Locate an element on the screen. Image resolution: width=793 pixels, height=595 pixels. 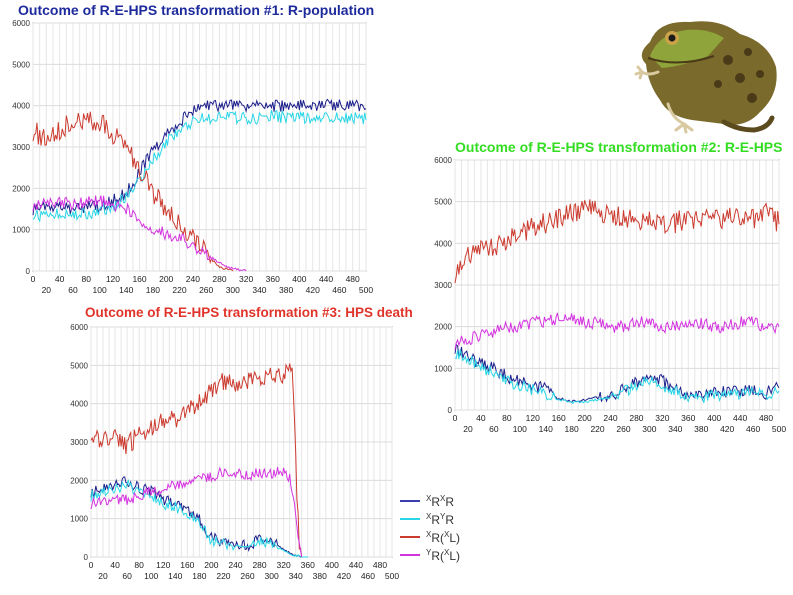
legend: XRXR XRYR XR(XL) YR(XL) is located at coordinates (430, 528).